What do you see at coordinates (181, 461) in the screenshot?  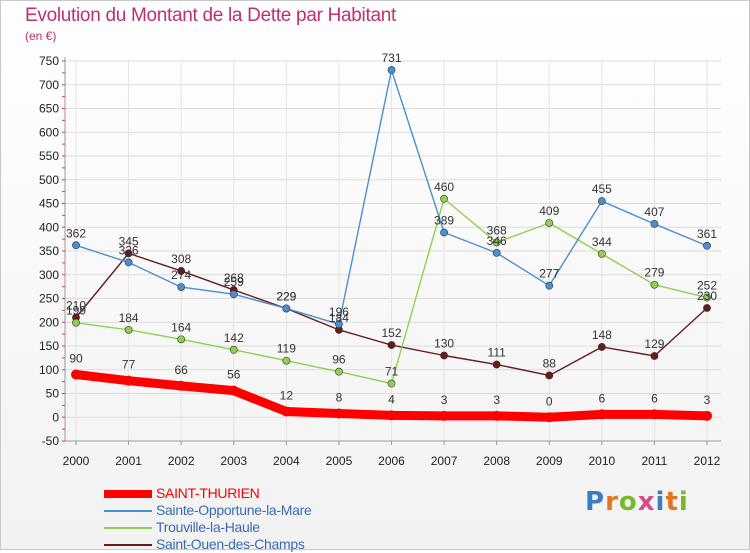 I see `x-tick-label: 2002` at bounding box center [181, 461].